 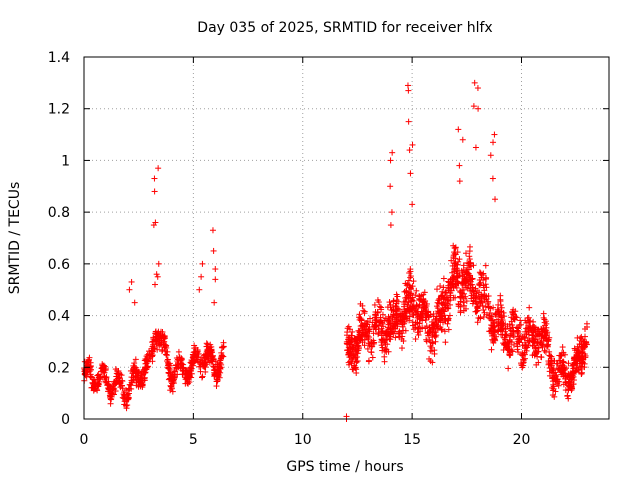 I want to click on x-tick-label: 10, so click(x=303, y=440).